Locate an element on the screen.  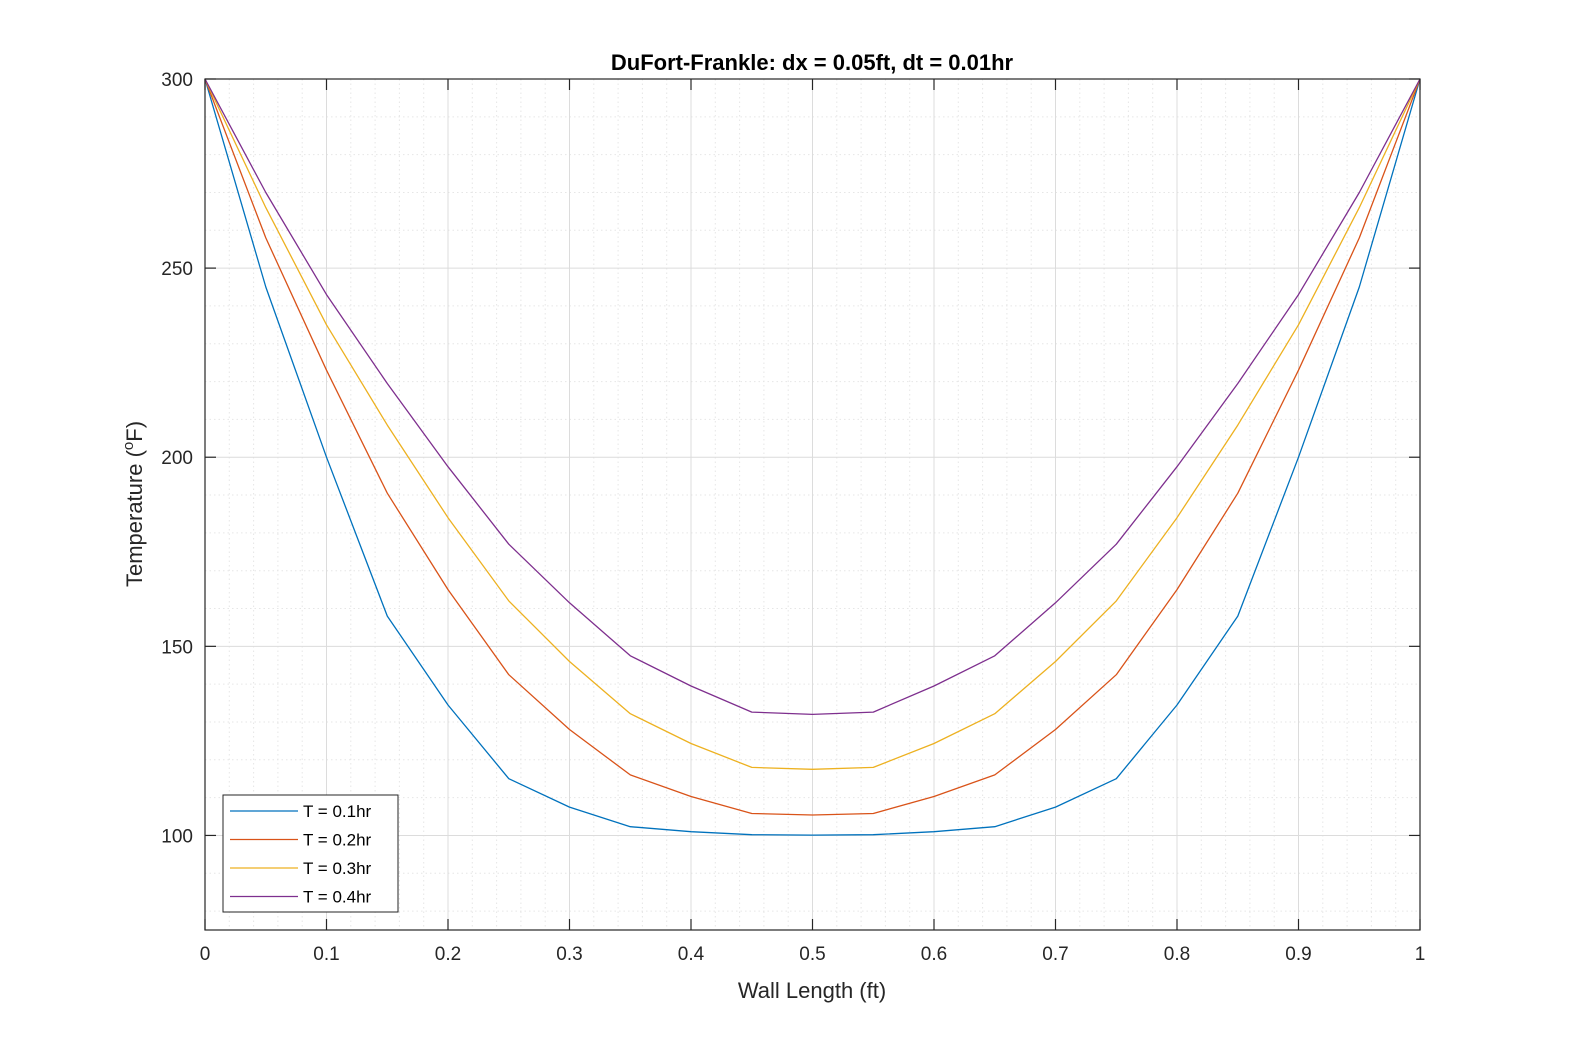
y-tick-labels: 100 150 200 250 300 is located at coordinates (177, 458).